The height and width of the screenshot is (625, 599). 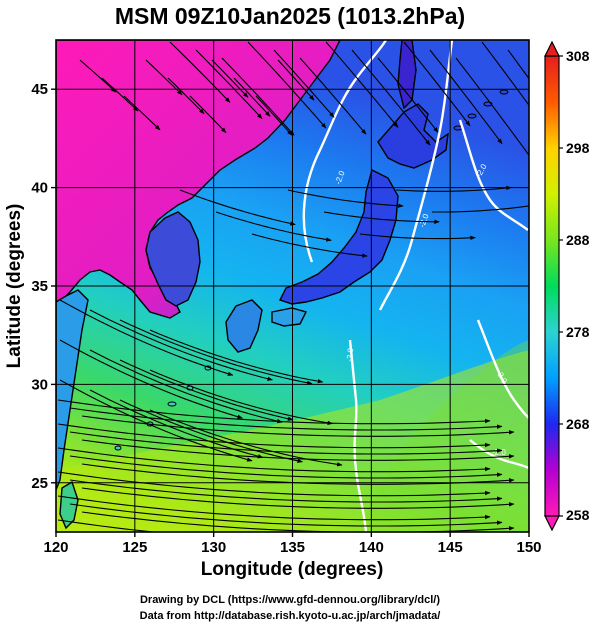 What do you see at coordinates (371, 547) in the screenshot?
I see `x-tick-label: 140` at bounding box center [371, 547].